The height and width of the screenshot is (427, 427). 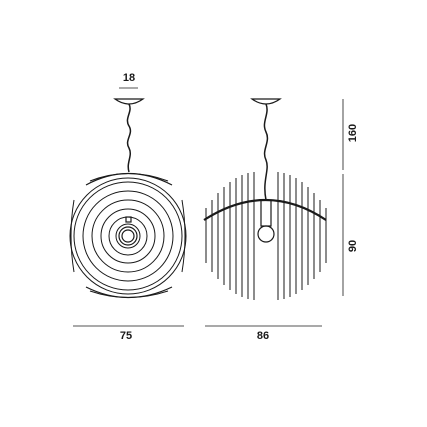 What do you see at coordinates (266, 101) in the screenshot?
I see `side-canopy` at bounding box center [266, 101].